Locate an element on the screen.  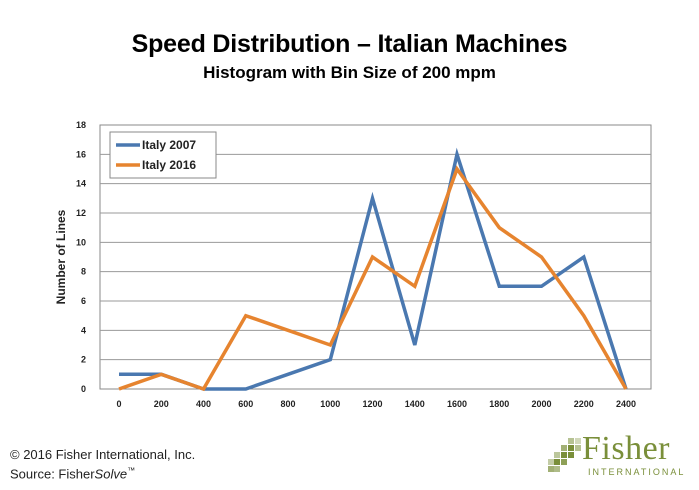
legend-label: Italy 2007 is located at coordinates (169, 145).